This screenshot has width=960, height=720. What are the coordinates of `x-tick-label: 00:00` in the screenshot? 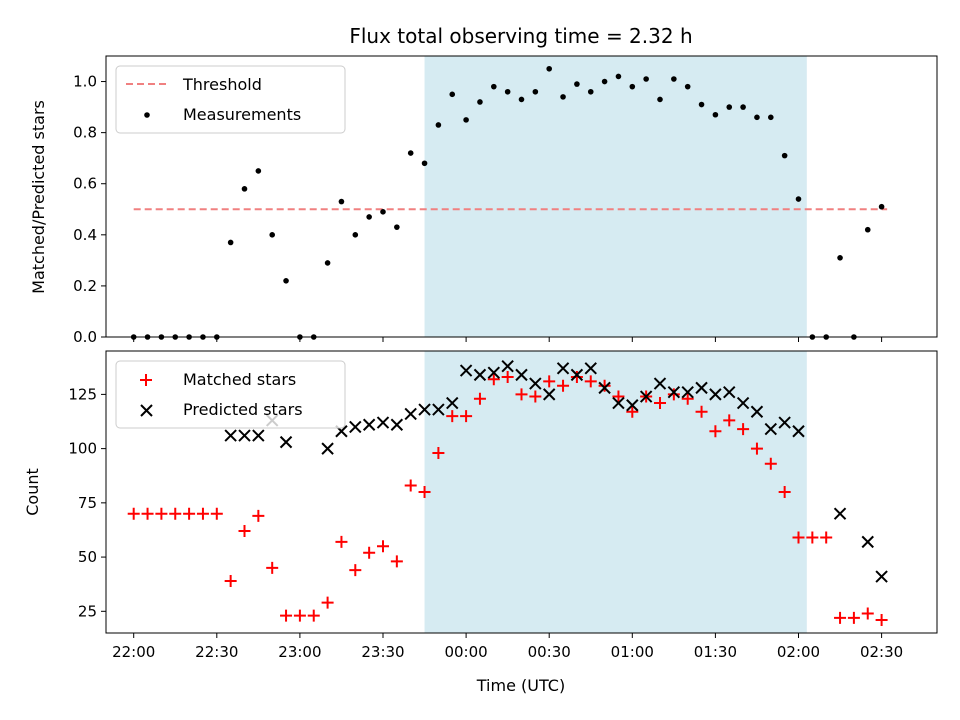 It's located at (465, 652).